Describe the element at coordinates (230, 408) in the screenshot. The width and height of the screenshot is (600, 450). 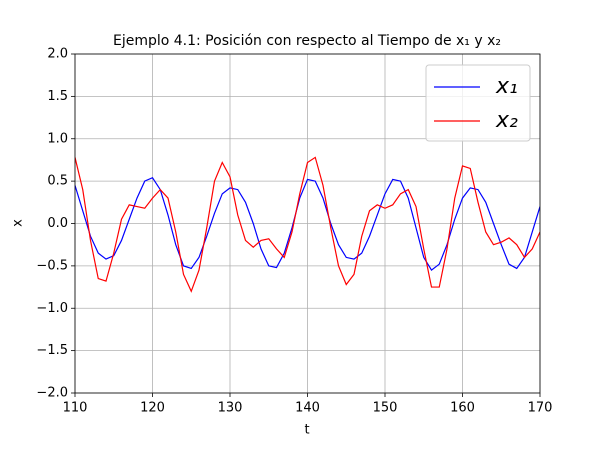
I see `x-tick-label: 130` at that location.